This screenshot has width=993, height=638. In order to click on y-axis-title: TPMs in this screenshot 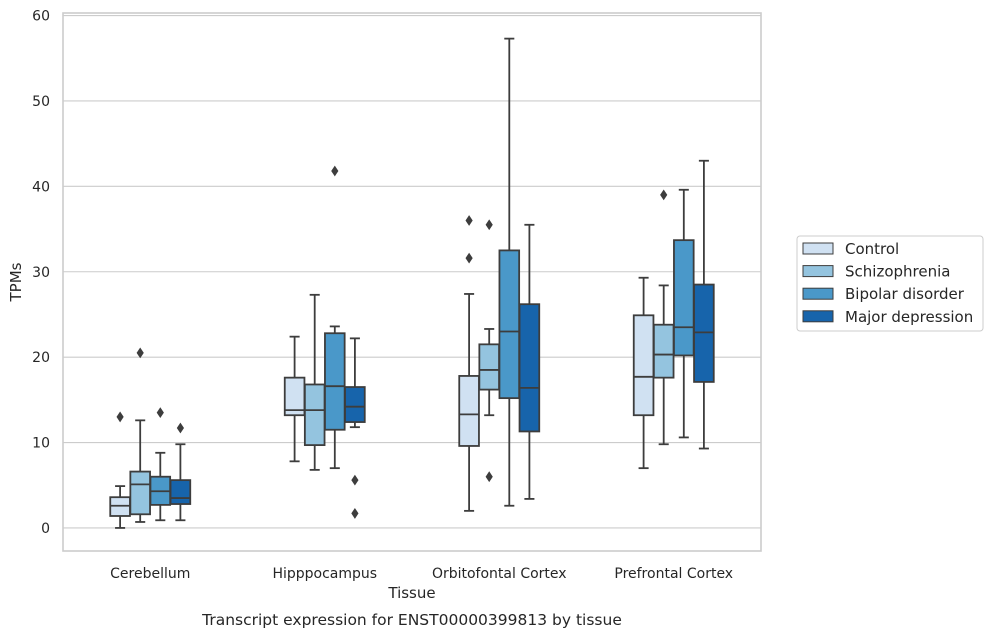, I will do `click(16, 282)`.